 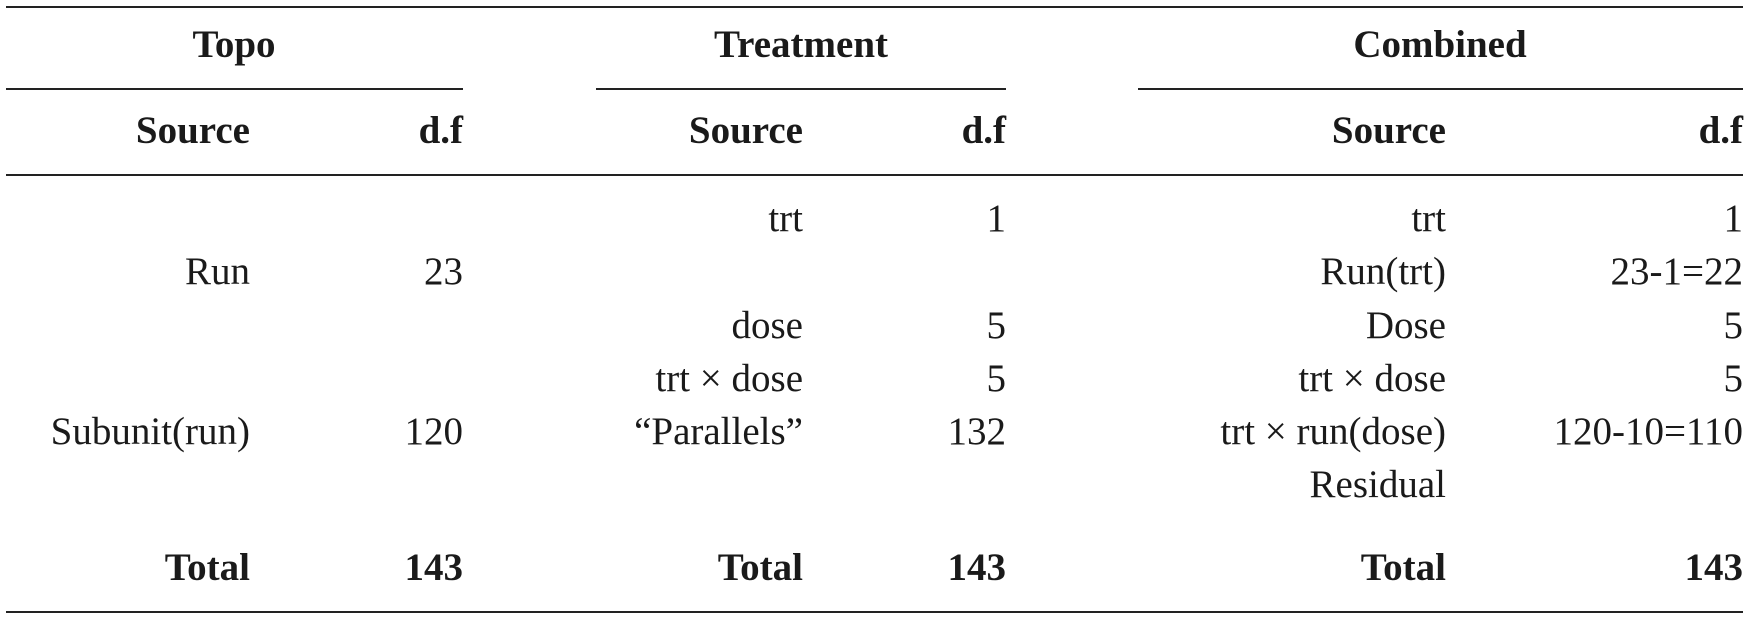 What do you see at coordinates (1403, 567) in the screenshot?
I see `combined-total-label: Total` at bounding box center [1403, 567].